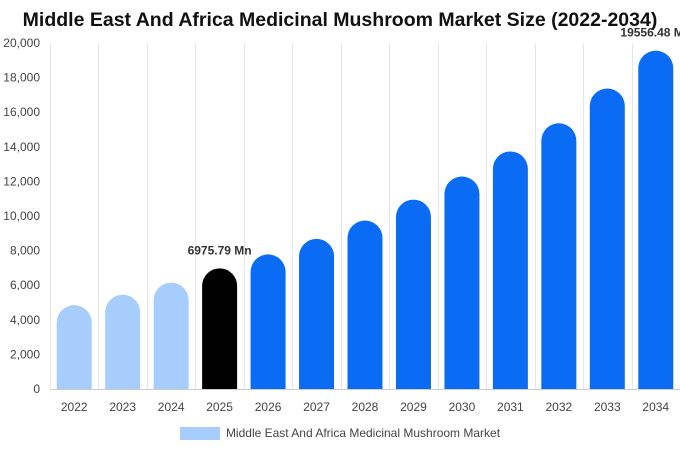 This screenshot has height=450, width=680. What do you see at coordinates (21, 181) in the screenshot?
I see `y-tick-label: 12,000` at bounding box center [21, 181].